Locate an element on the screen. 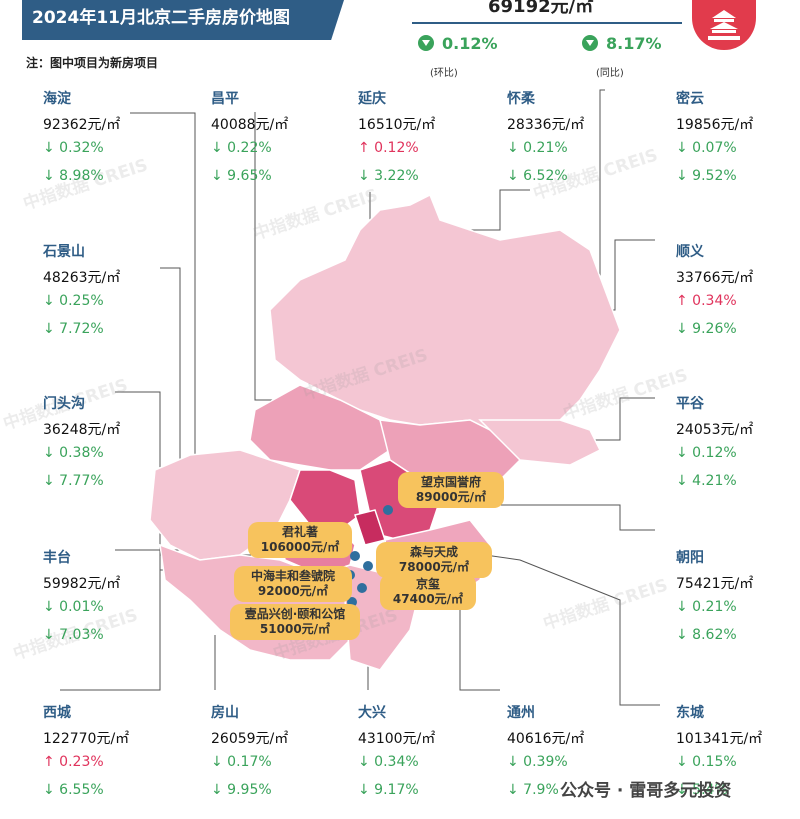  project-label: 中海丰和叁號院 92000元/㎡ is located at coordinates (293, 584).